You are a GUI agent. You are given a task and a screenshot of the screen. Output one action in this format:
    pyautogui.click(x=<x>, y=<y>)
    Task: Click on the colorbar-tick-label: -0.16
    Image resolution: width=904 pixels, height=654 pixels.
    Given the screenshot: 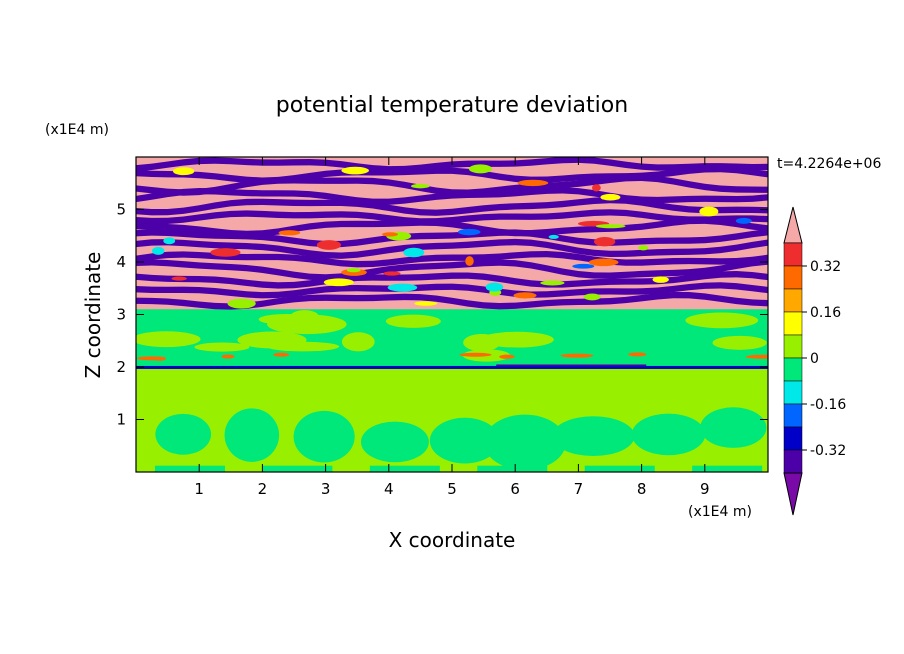 What is the action you would take?
    pyautogui.click(x=828, y=405)
    